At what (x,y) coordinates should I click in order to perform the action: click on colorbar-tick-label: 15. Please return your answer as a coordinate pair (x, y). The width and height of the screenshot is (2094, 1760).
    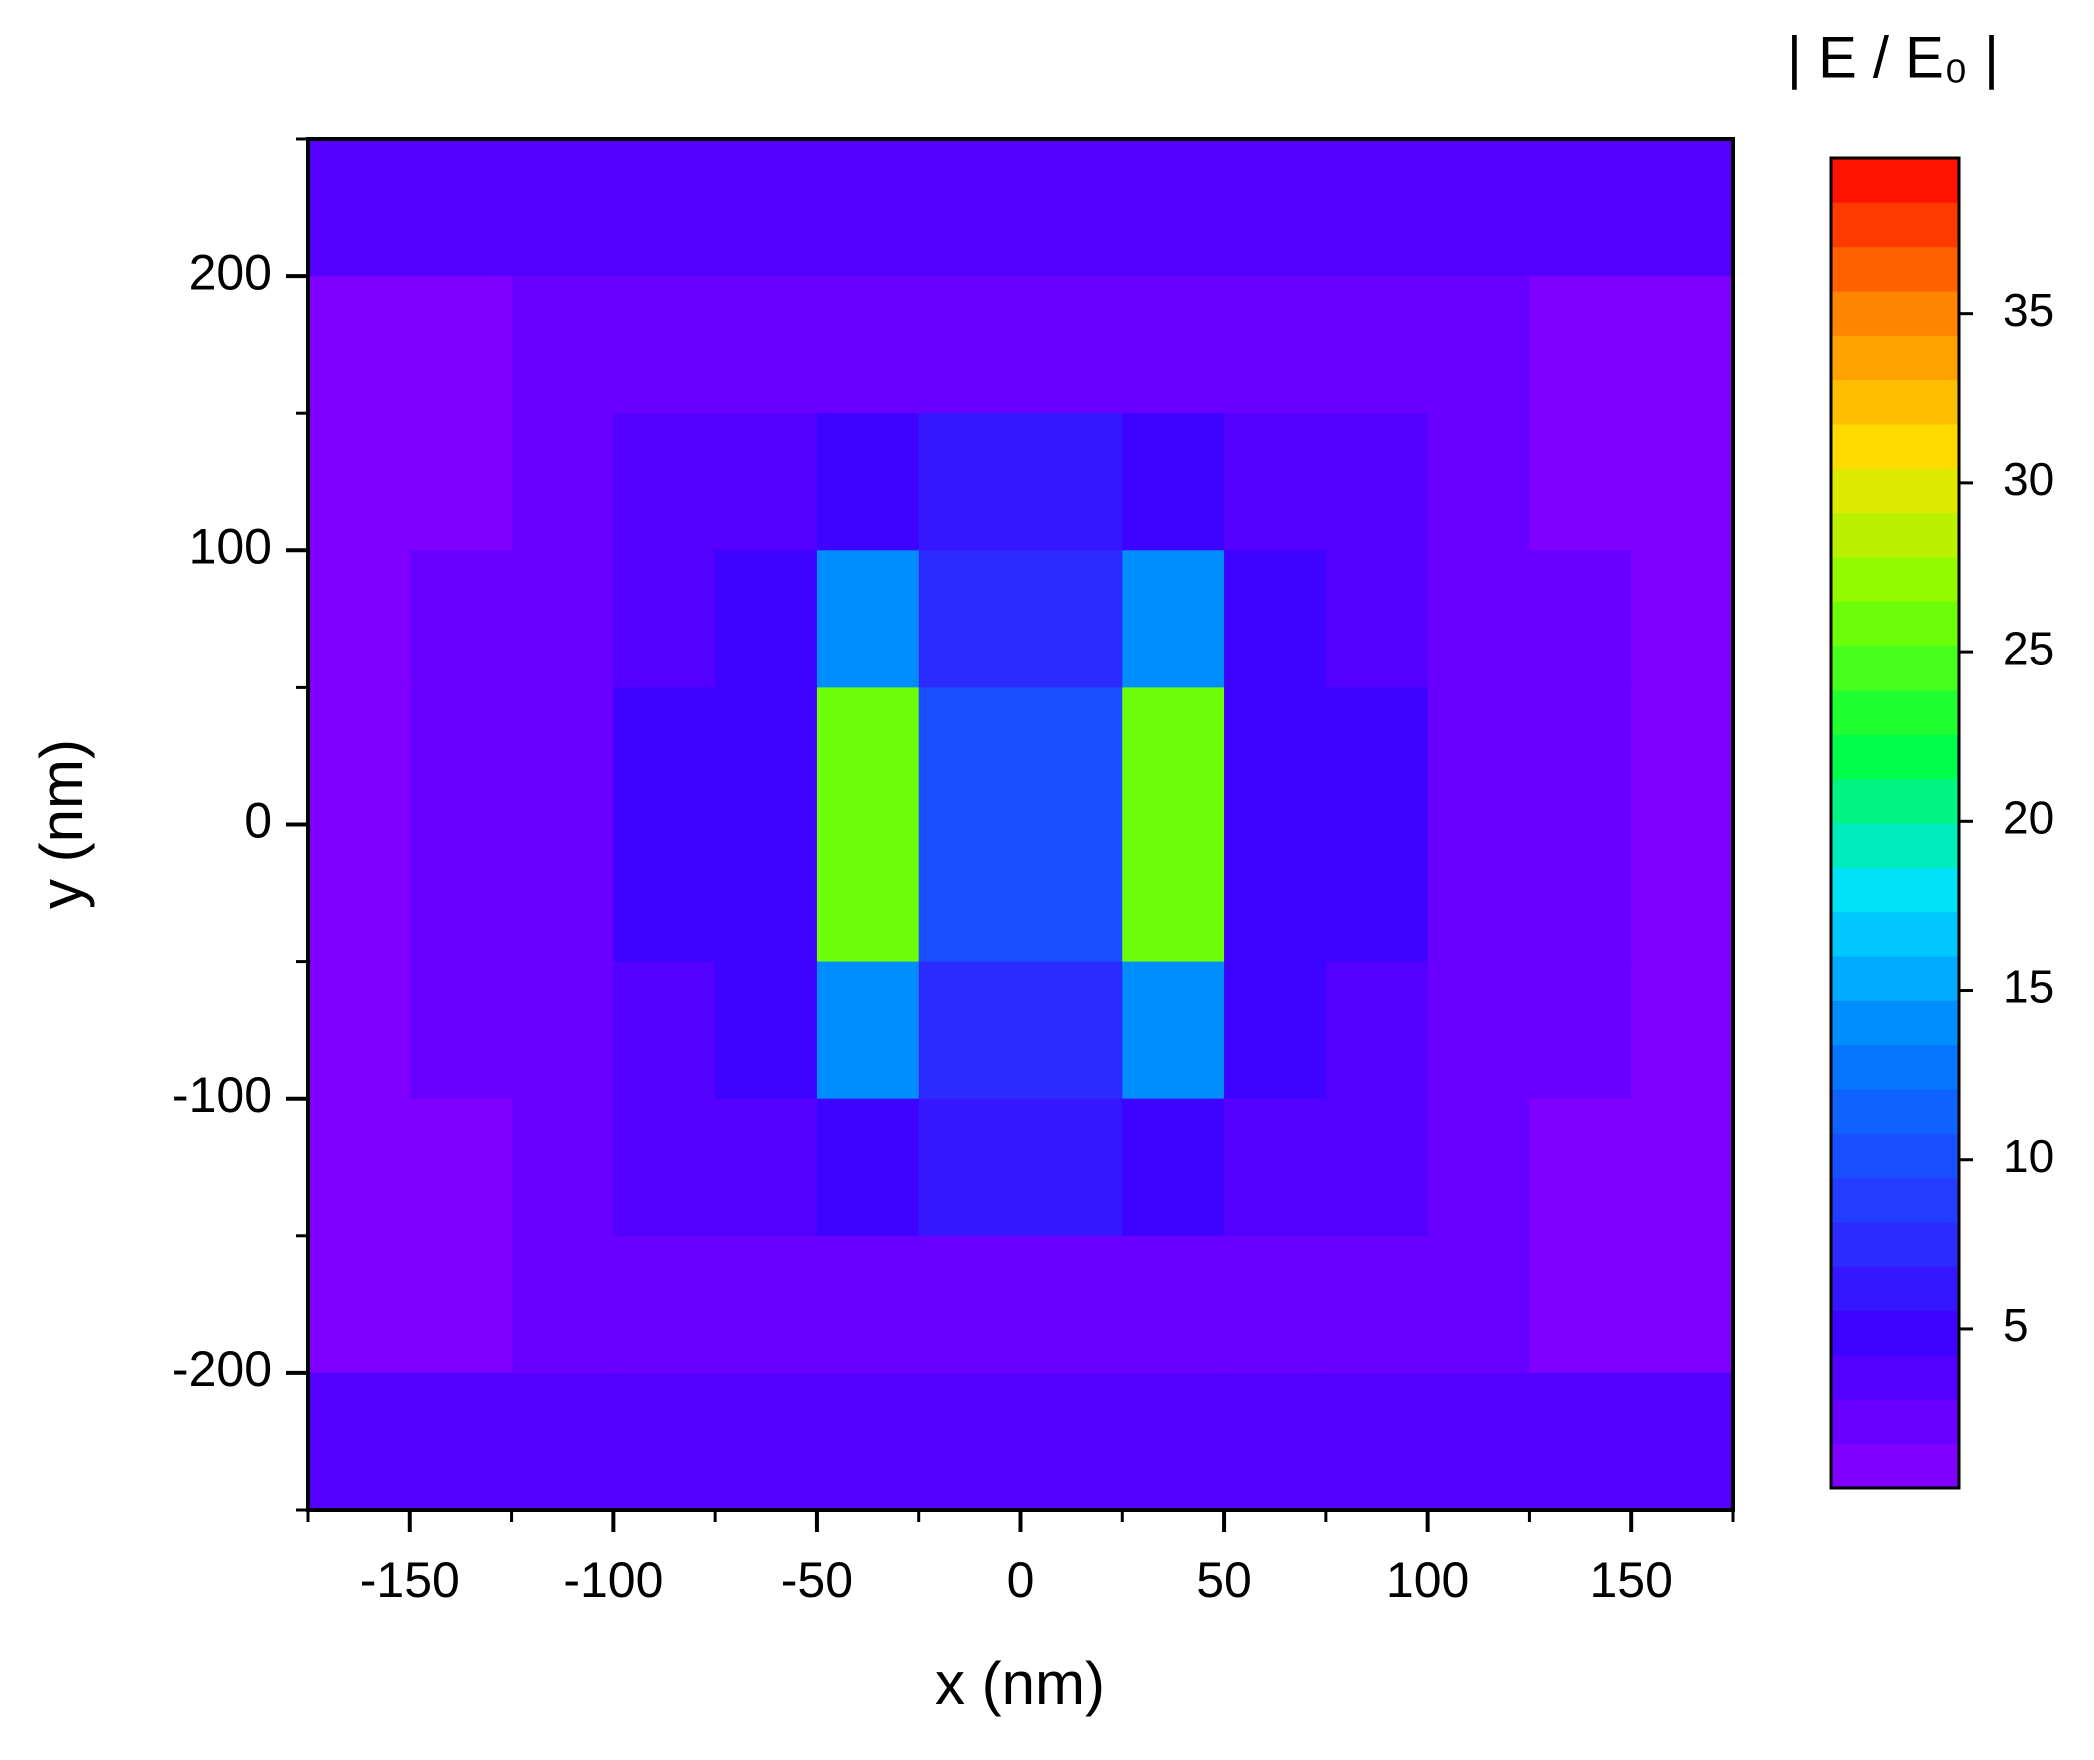
    Looking at the image, I should click on (2028, 987).